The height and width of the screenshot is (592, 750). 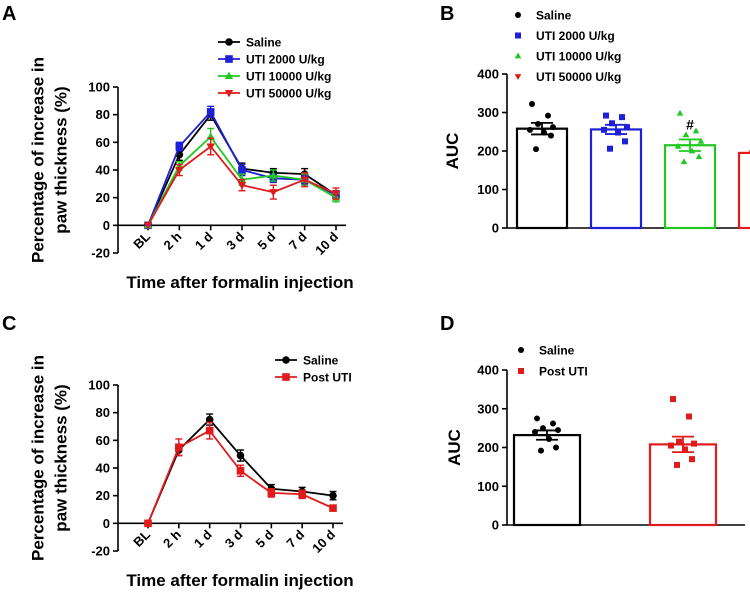 What do you see at coordinates (575, 36) in the screenshot?
I see `legend-label: UTI 2000 U/kg` at bounding box center [575, 36].